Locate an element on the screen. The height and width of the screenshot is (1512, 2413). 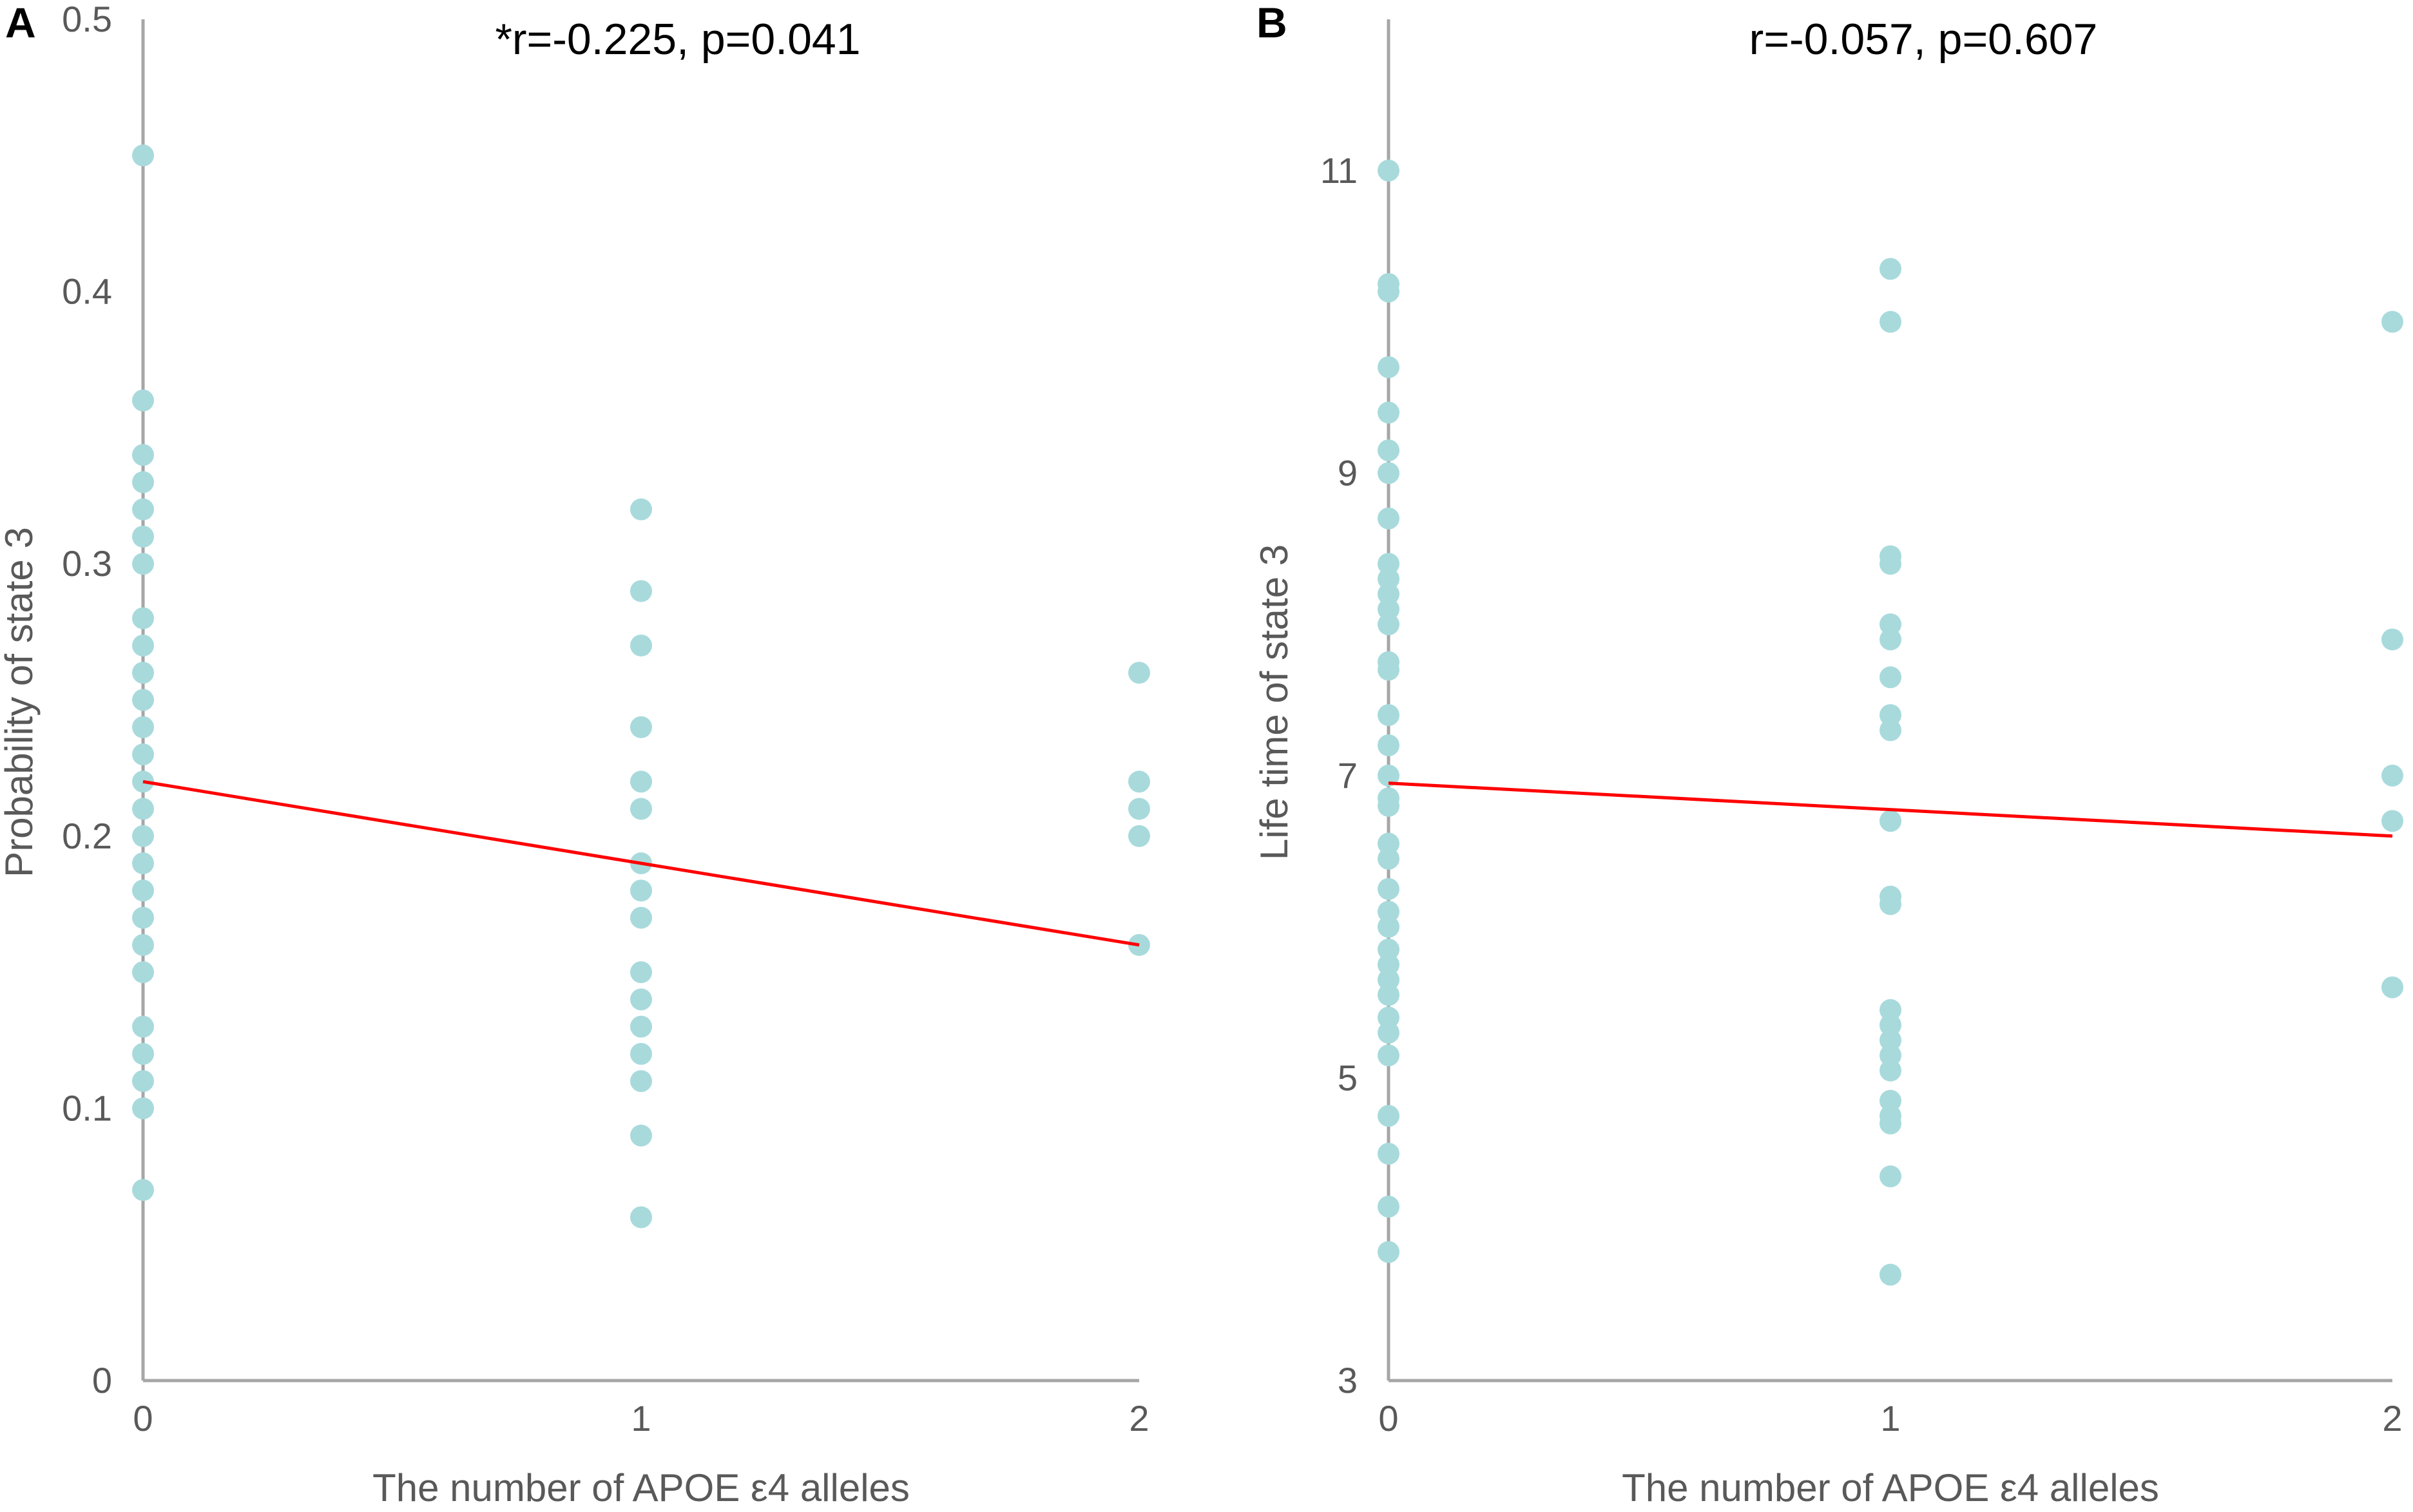
y-tick-label: 5 is located at coordinates (1348, 1077).